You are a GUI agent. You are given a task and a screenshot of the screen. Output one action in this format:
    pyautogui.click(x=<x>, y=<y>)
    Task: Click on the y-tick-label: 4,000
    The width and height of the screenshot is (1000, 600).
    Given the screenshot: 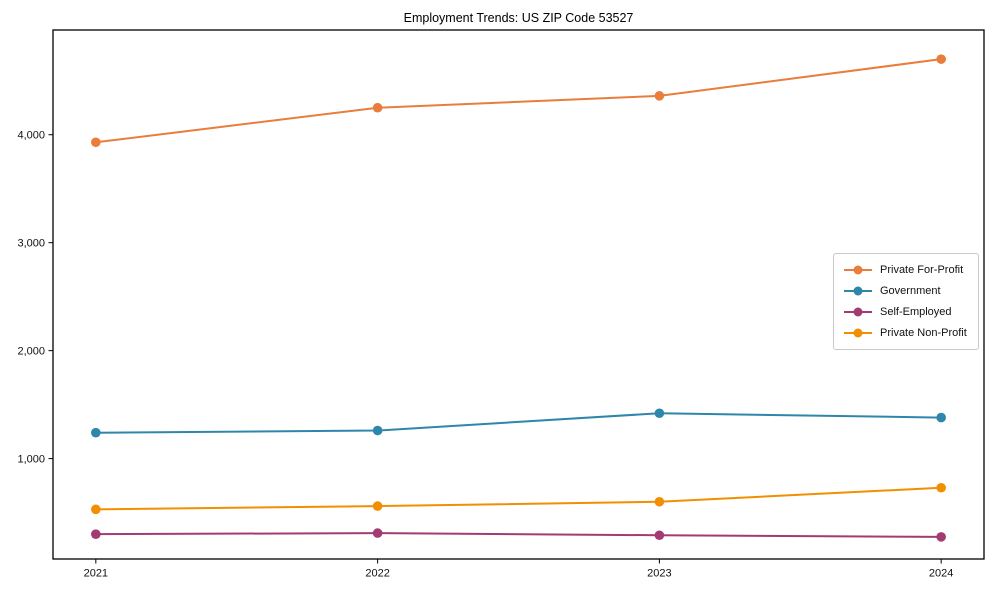 What is the action you would take?
    pyautogui.click(x=31, y=136)
    